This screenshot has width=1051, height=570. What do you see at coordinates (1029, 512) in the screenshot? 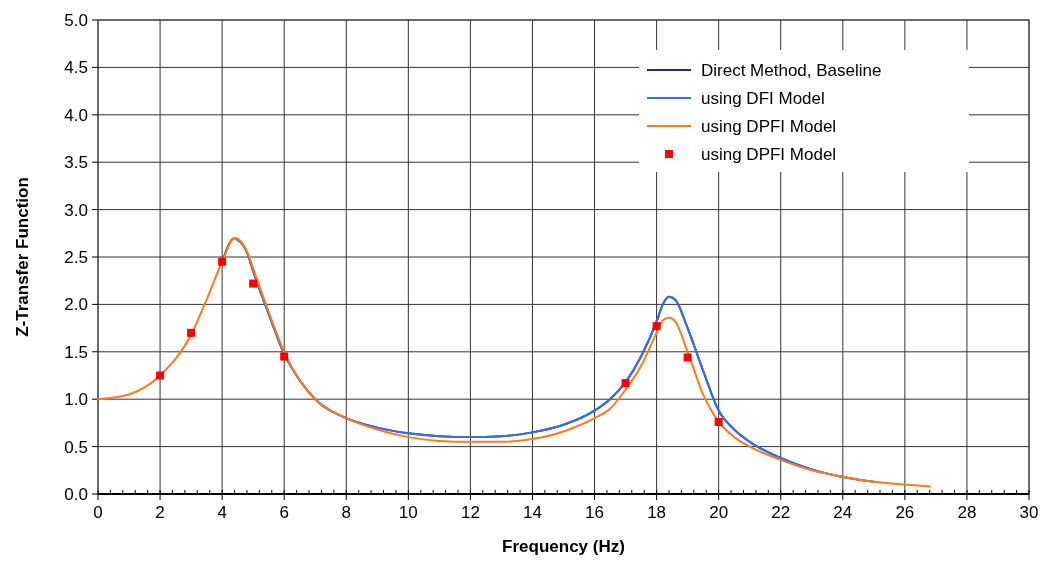
I see `x-tick-label: 30` at bounding box center [1029, 512].